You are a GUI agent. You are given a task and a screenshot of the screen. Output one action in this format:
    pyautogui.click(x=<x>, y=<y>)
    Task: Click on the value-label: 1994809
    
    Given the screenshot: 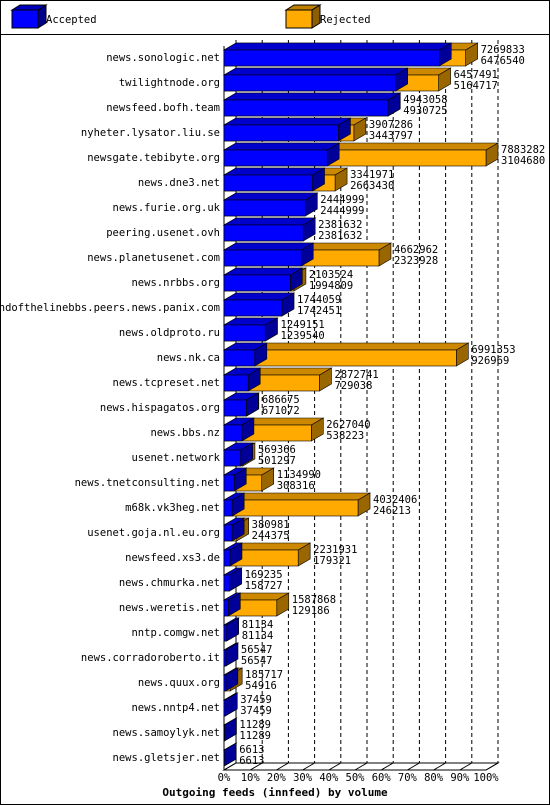 What is the action you would take?
    pyautogui.click(x=331, y=286)
    